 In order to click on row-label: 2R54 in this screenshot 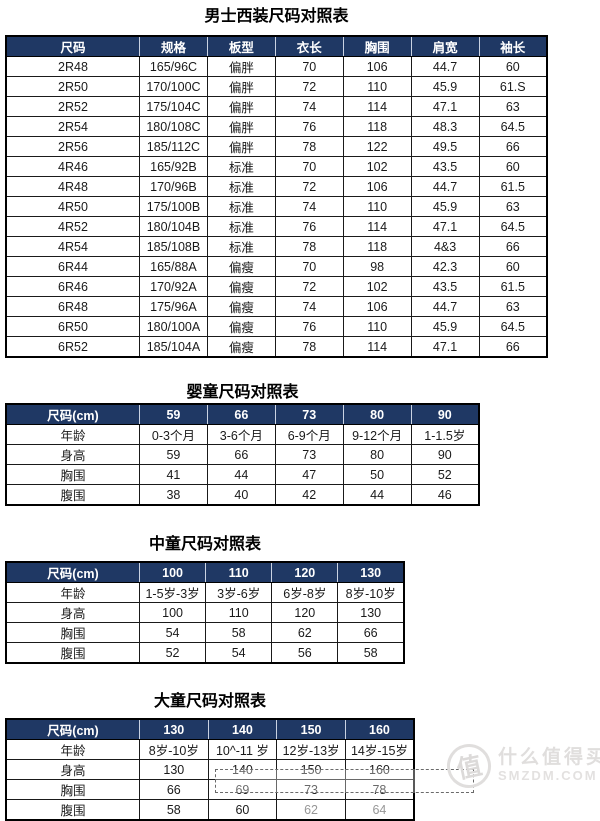, I will do `click(72, 126)`.